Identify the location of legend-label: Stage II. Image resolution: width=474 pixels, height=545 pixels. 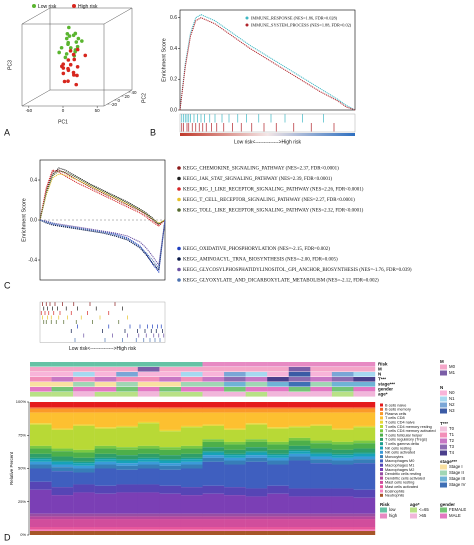
(456, 472).